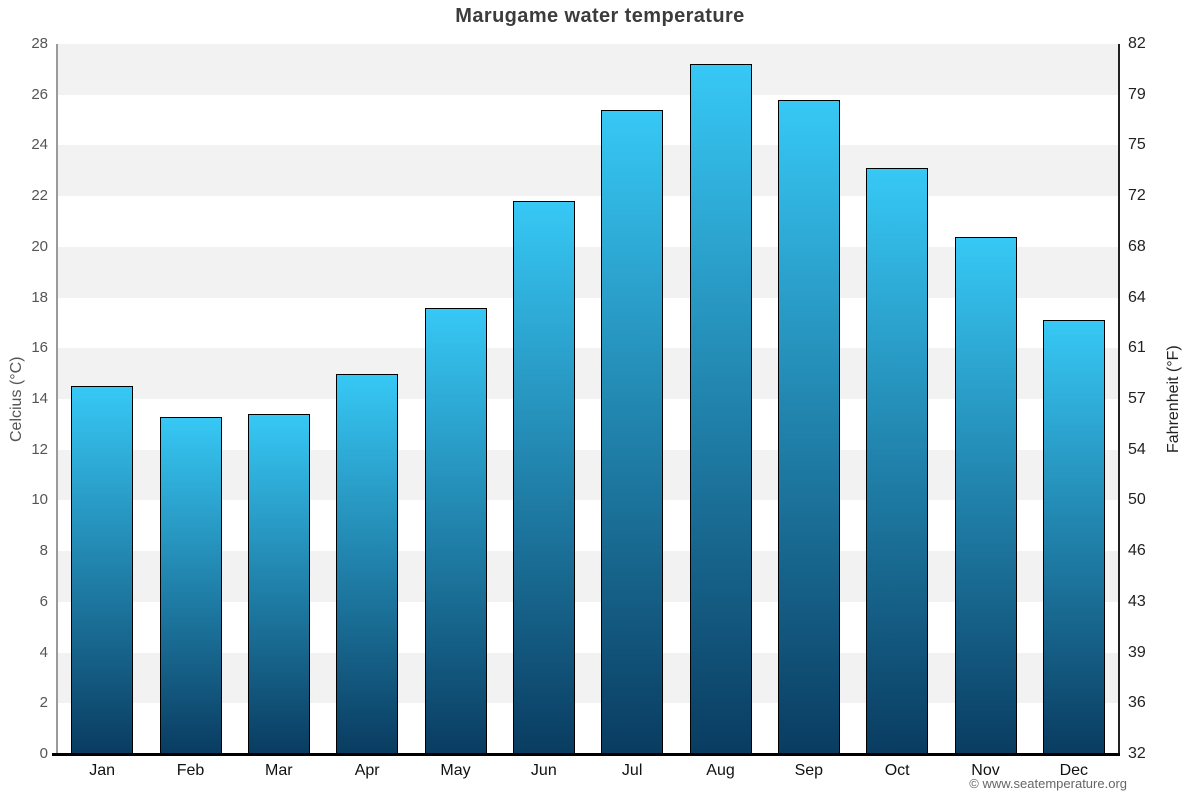  Describe the element at coordinates (455, 770) in the screenshot. I see `x-tick-may: May` at that location.